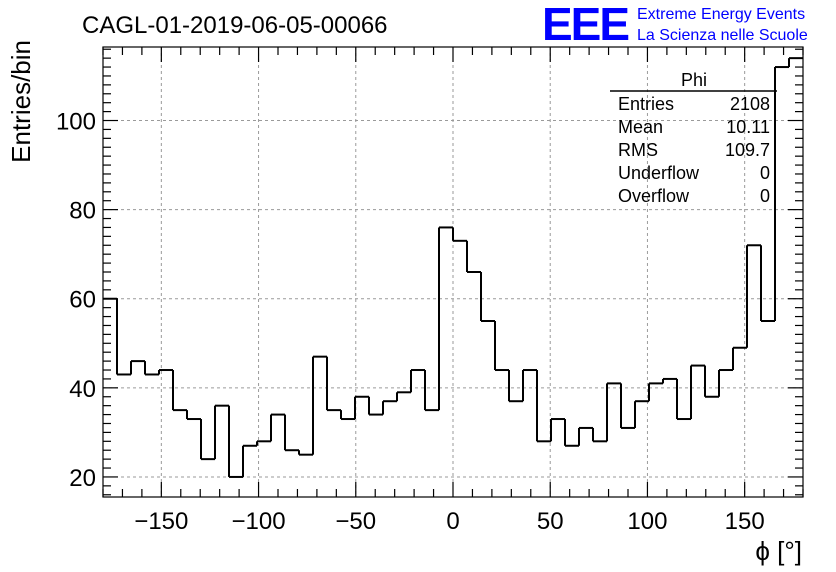 The height and width of the screenshot is (572, 836). I want to click on x-tick-label: 100, so click(647, 521).